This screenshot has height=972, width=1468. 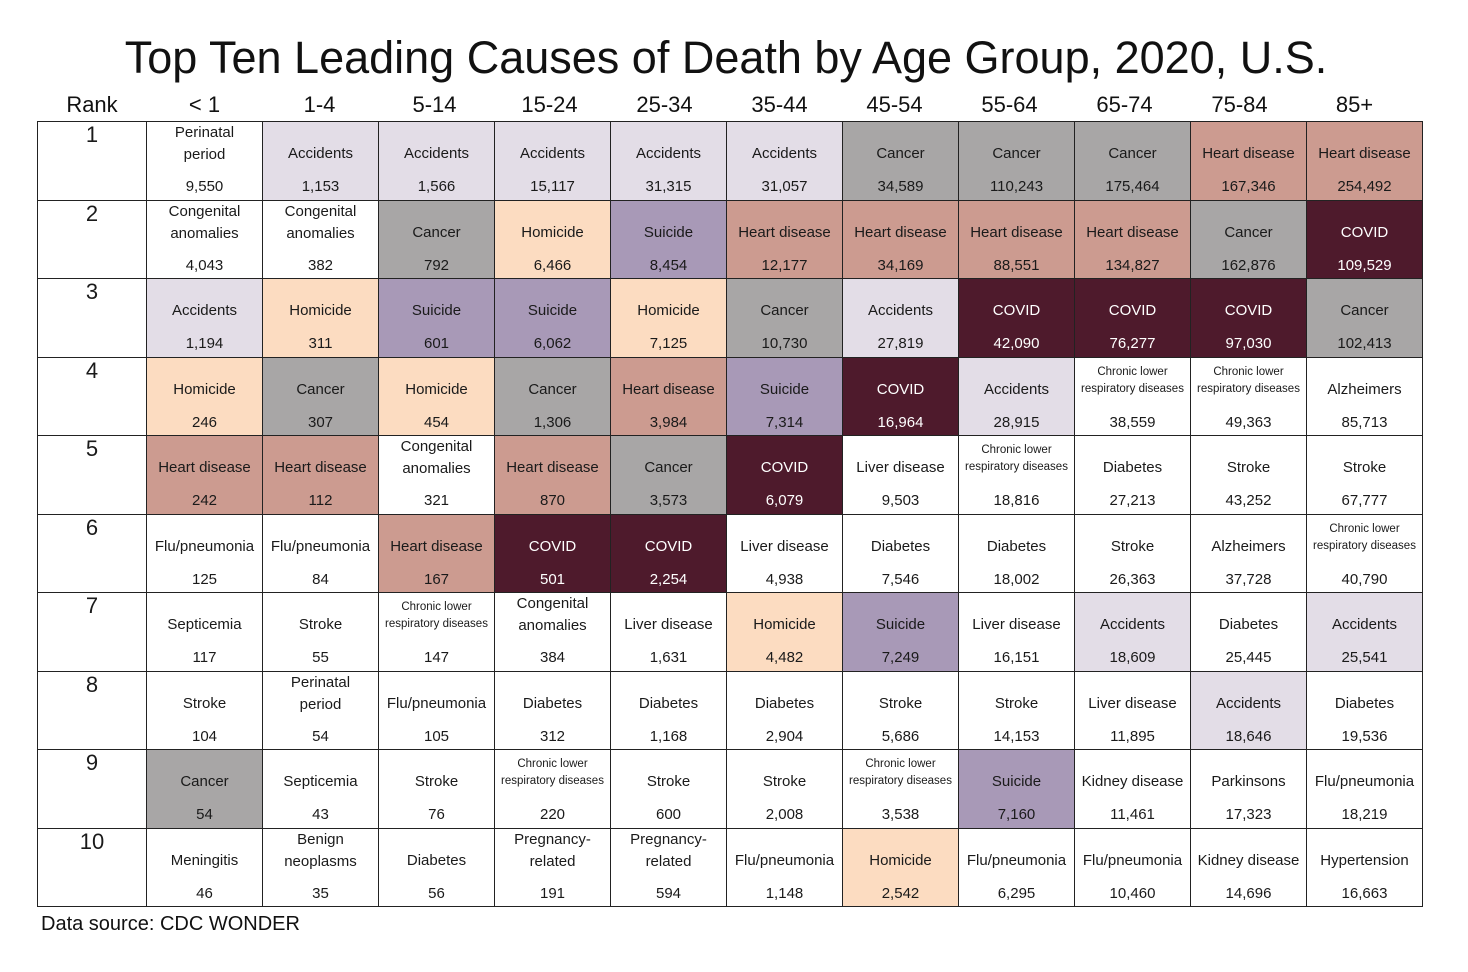 I want to click on cause-cell: Cancer 792, so click(x=436, y=239).